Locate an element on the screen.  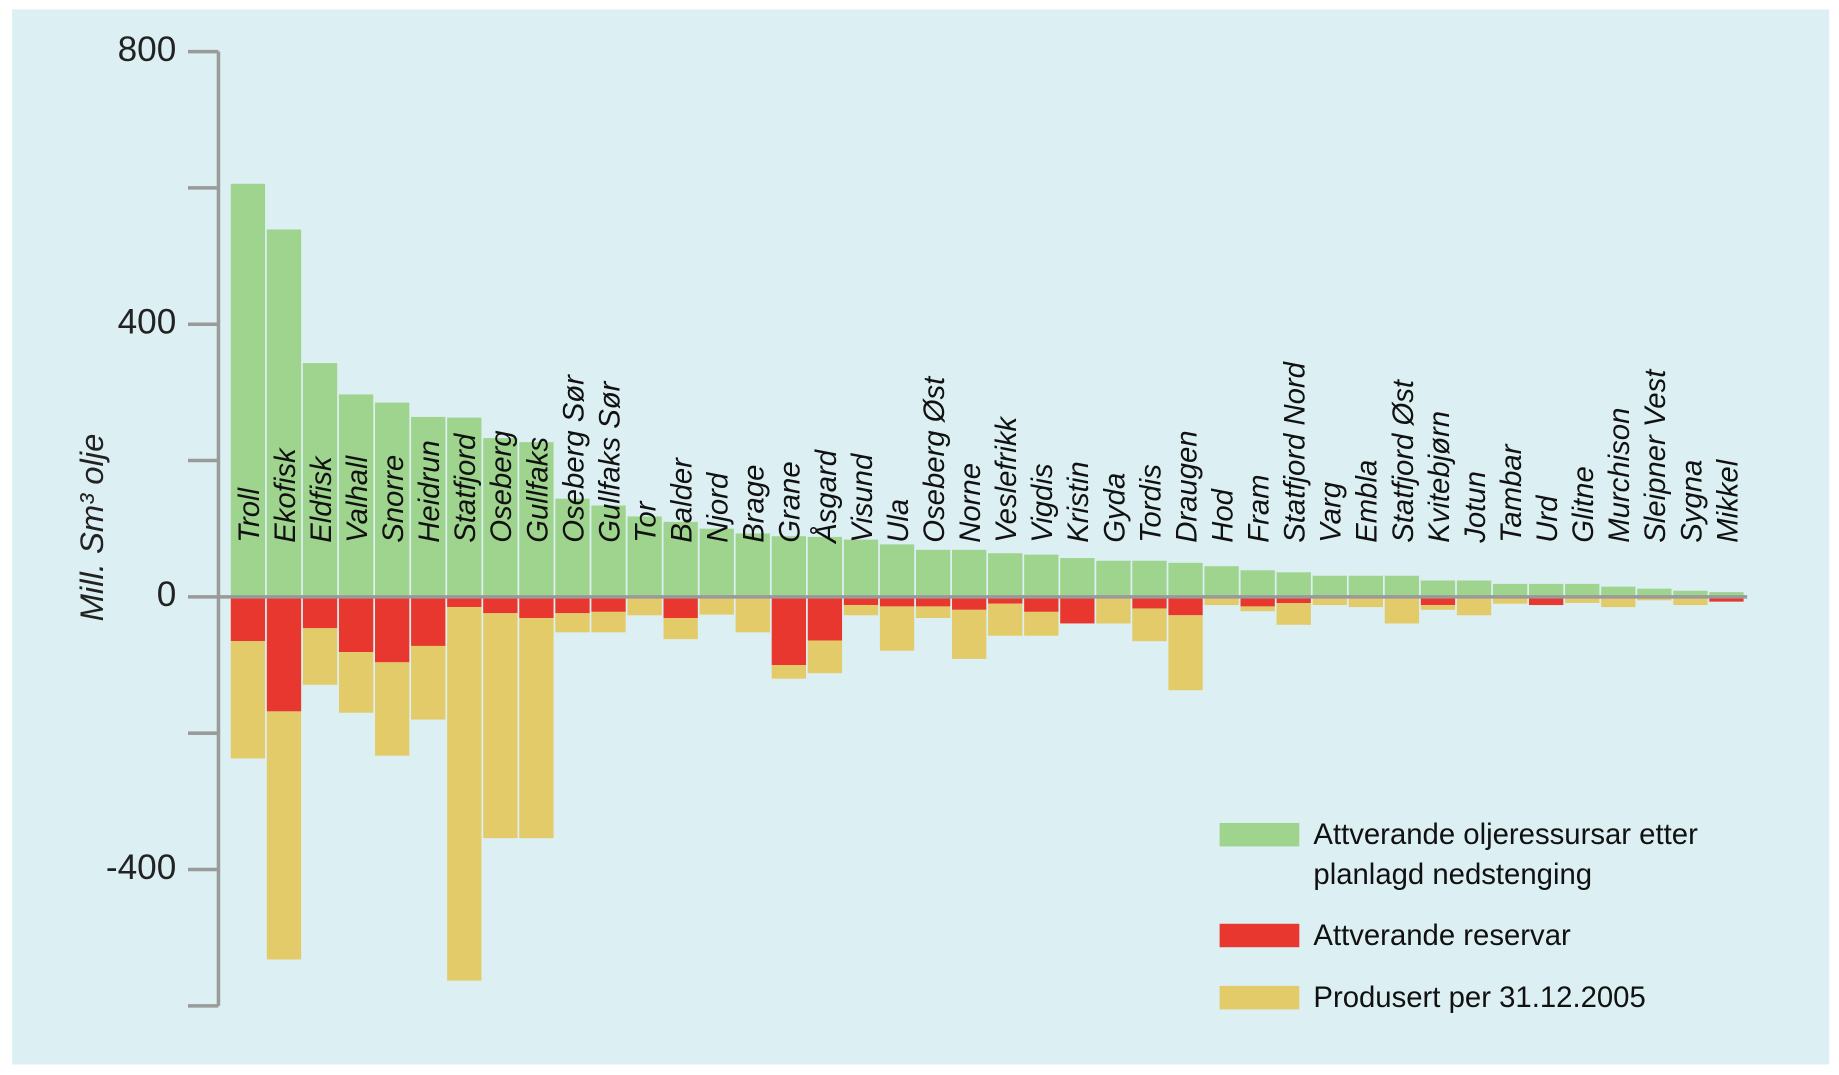
x-tick-label: Eldfisk is located at coordinates (321, 499).